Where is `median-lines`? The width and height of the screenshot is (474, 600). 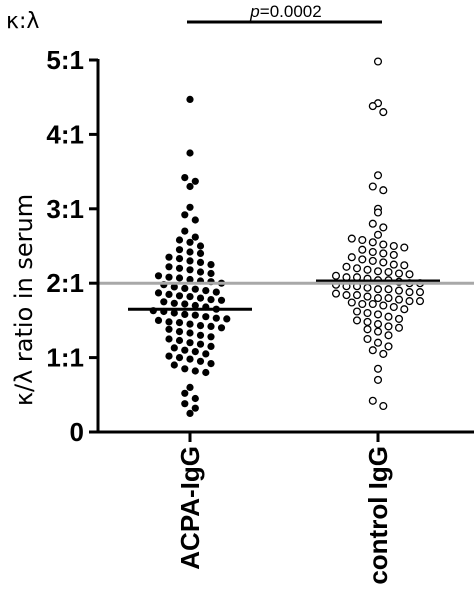
median-lines is located at coordinates (284, 295).